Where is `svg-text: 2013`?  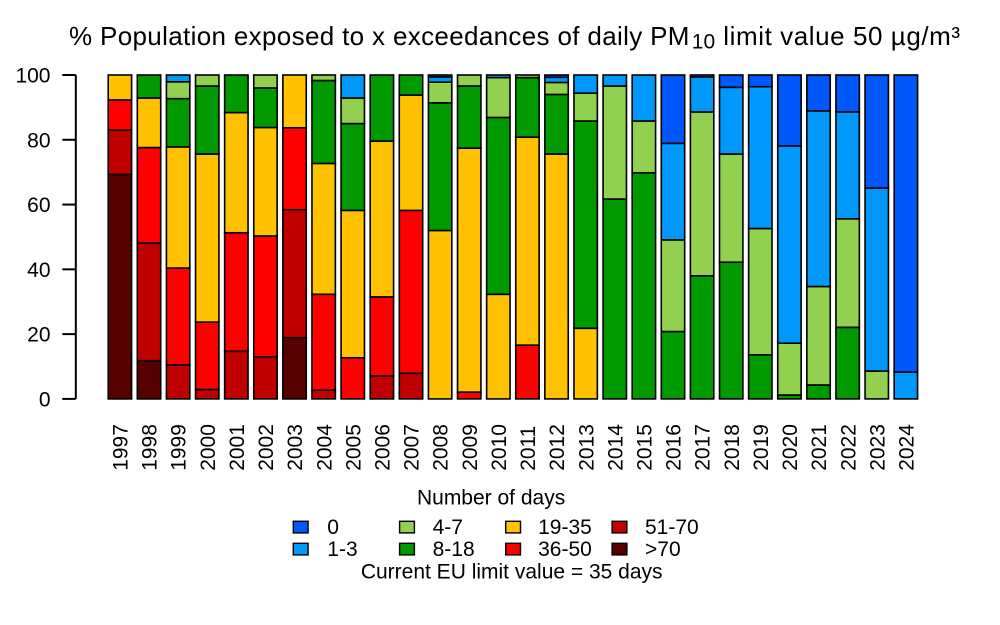 svg-text: 2013 is located at coordinates (586, 447).